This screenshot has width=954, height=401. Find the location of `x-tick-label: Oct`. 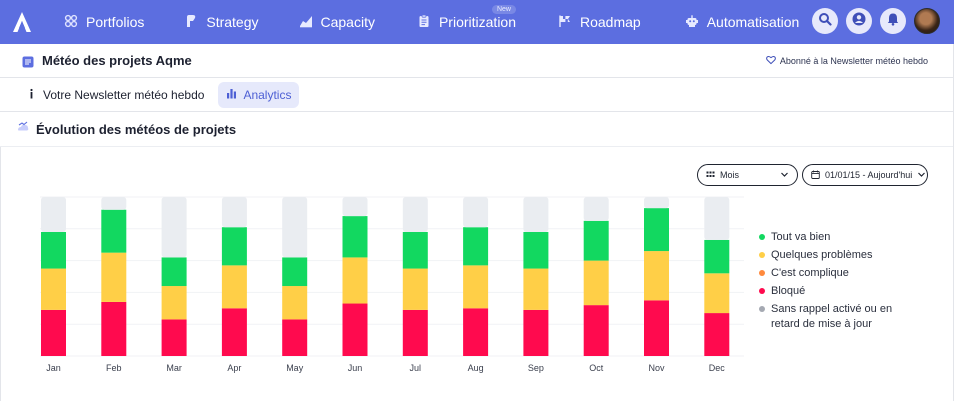

x-tick-label: Oct is located at coordinates (596, 368).